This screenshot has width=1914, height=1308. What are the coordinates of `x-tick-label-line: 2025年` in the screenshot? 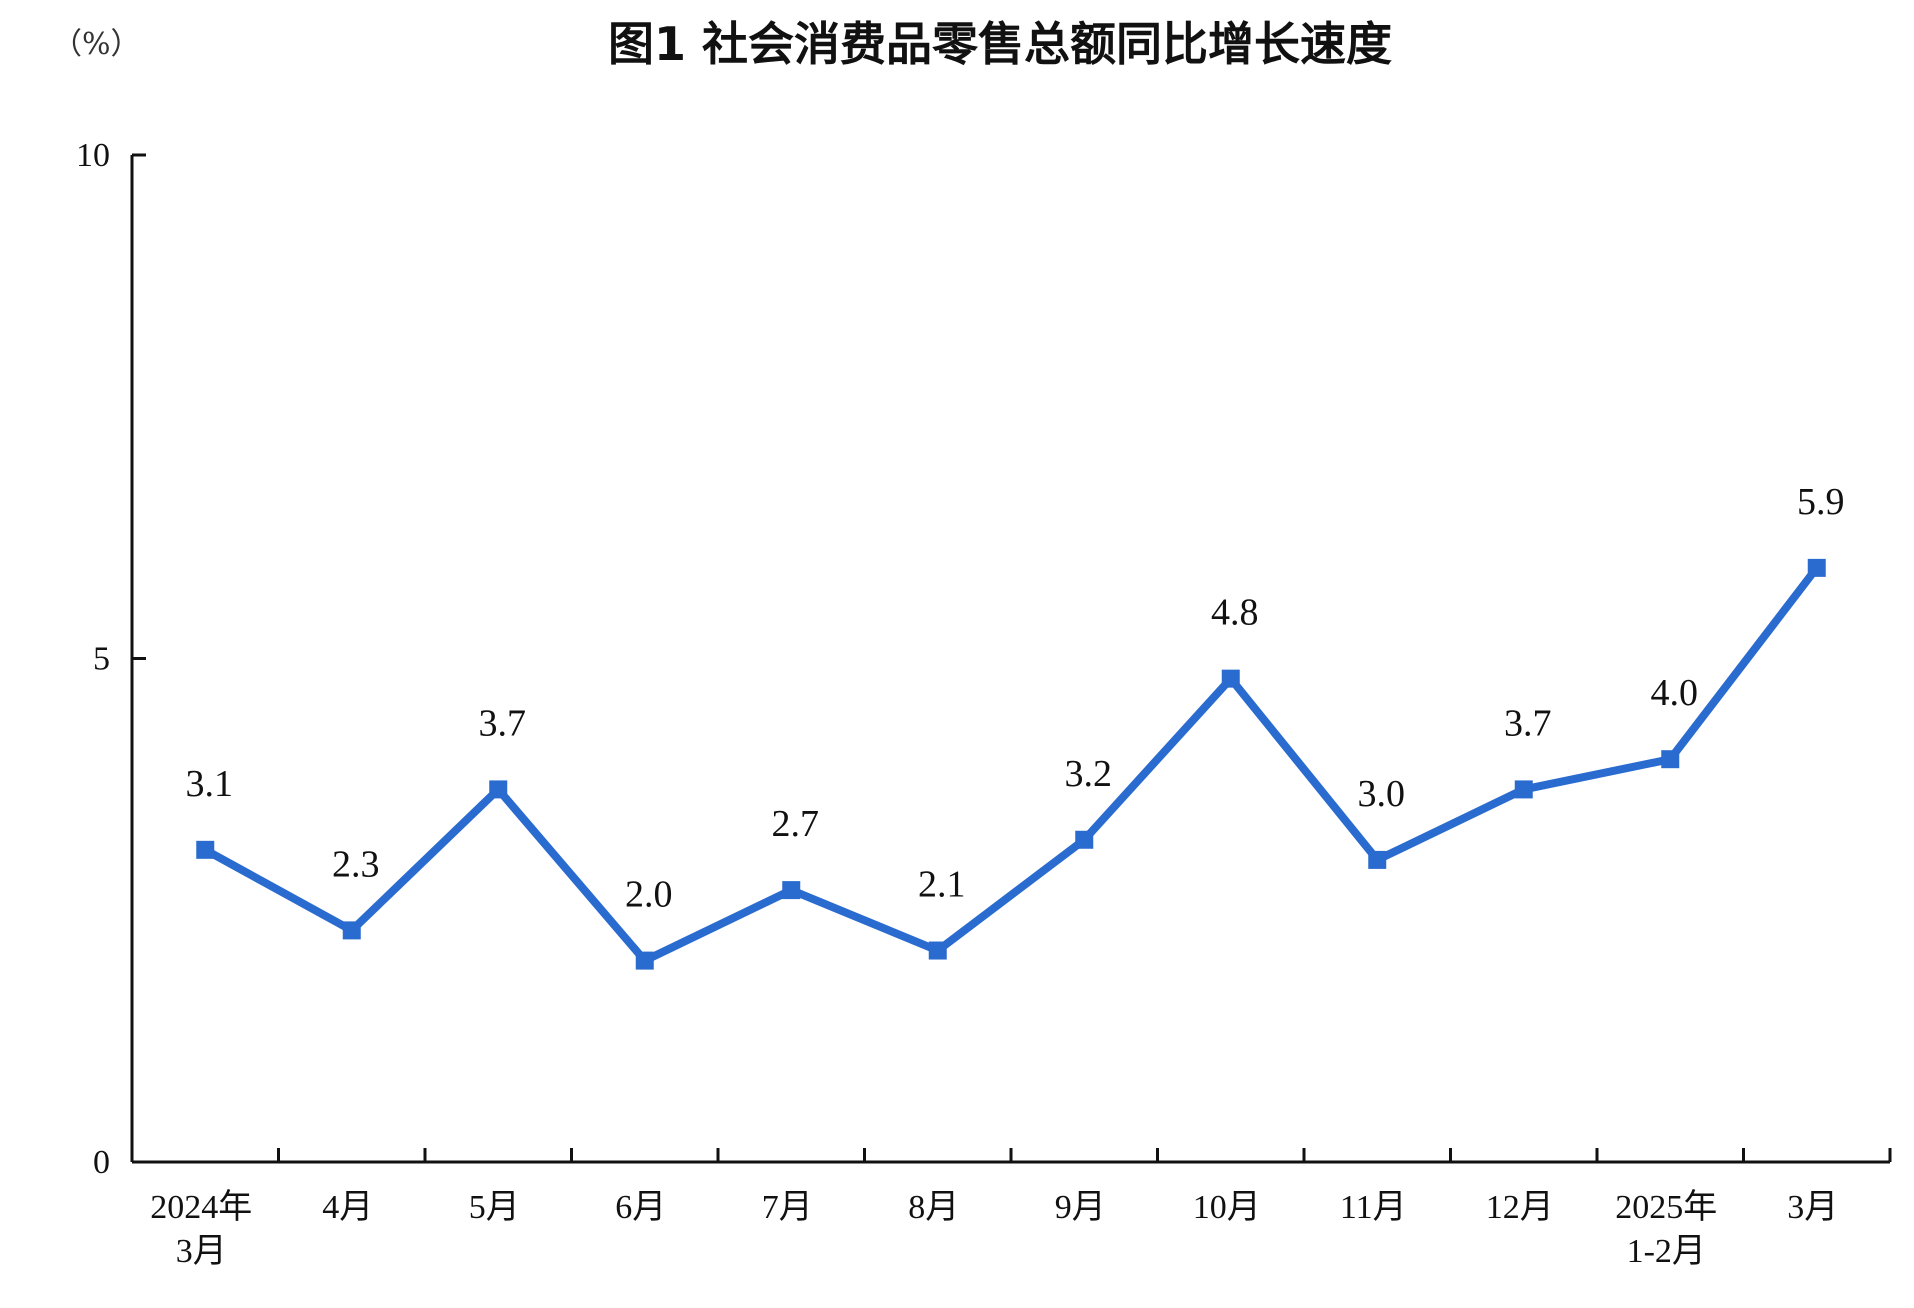 It's located at (1666, 1207).